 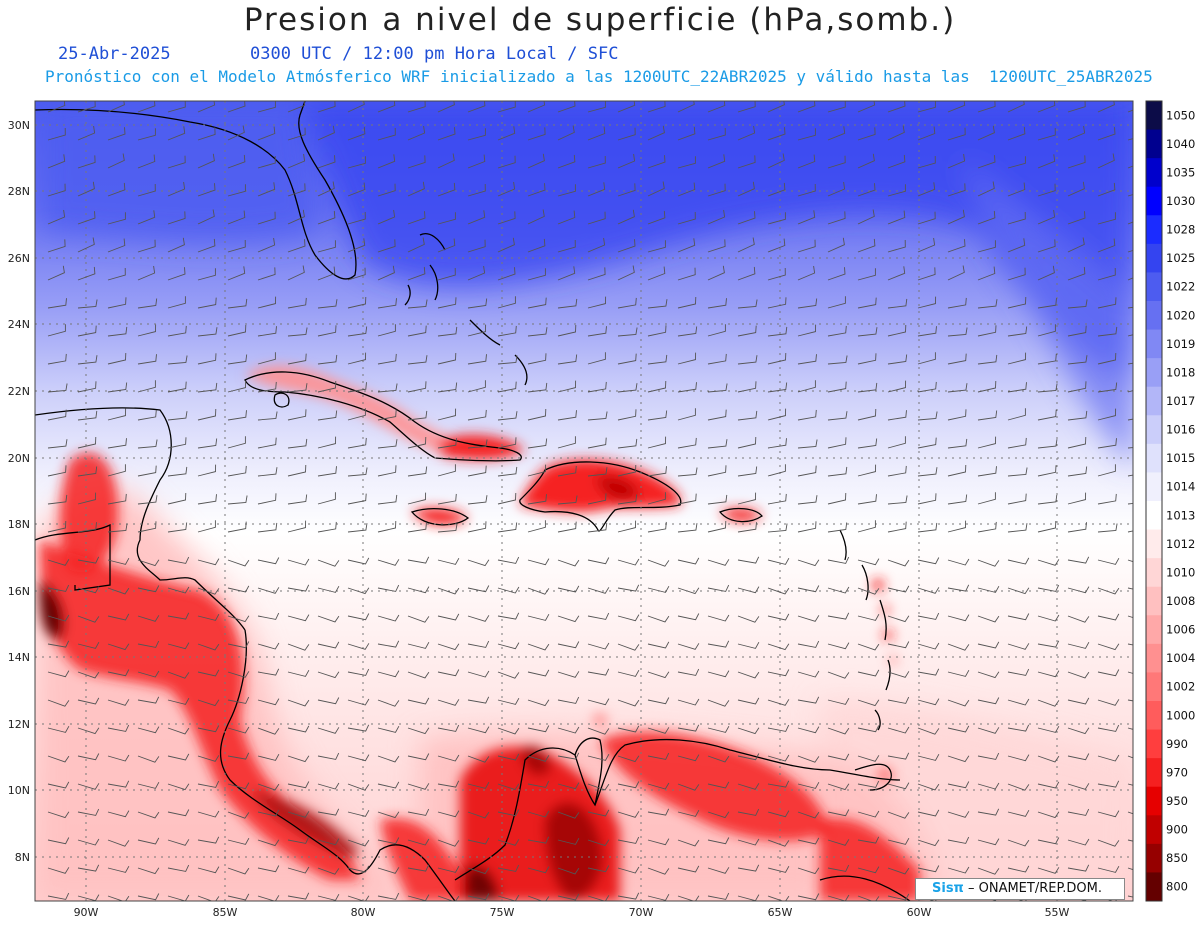 What do you see at coordinates (1180, 630) in the screenshot?
I see `colorbar-level-label: 1006` at bounding box center [1180, 630].